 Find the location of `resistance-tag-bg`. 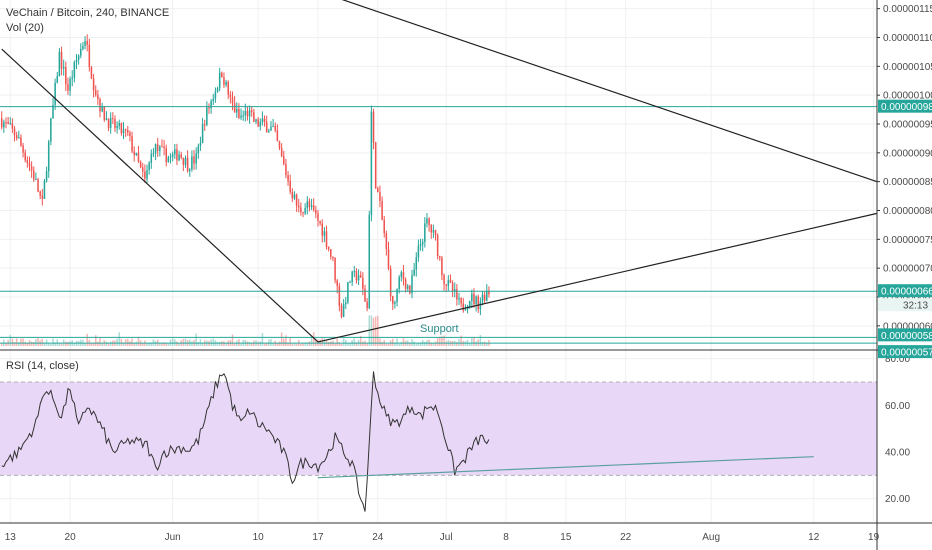

resistance-tag-bg is located at coordinates (905, 106).